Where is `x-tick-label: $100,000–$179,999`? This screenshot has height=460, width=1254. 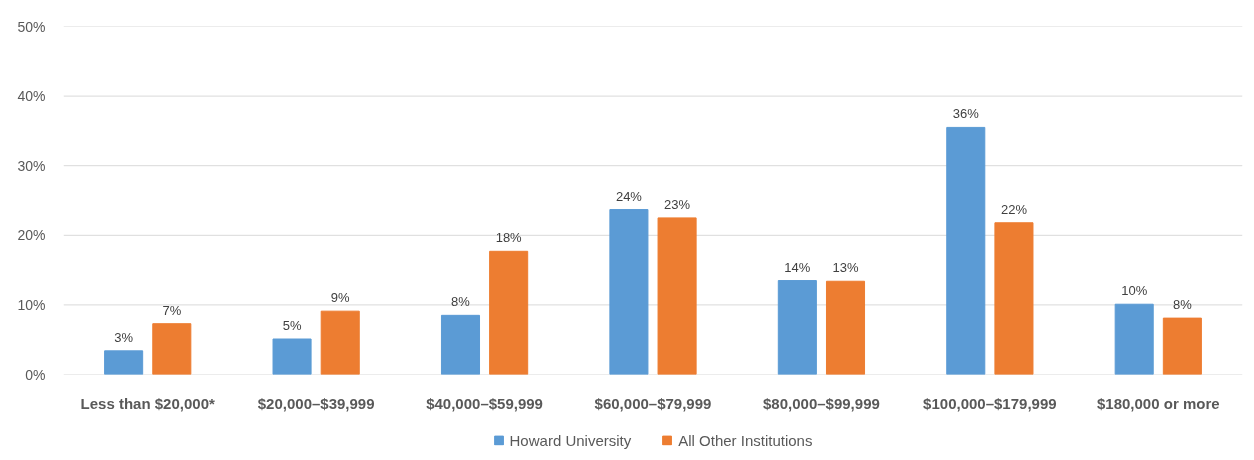
x-tick-label: $100,000–$179,999 is located at coordinates (990, 403).